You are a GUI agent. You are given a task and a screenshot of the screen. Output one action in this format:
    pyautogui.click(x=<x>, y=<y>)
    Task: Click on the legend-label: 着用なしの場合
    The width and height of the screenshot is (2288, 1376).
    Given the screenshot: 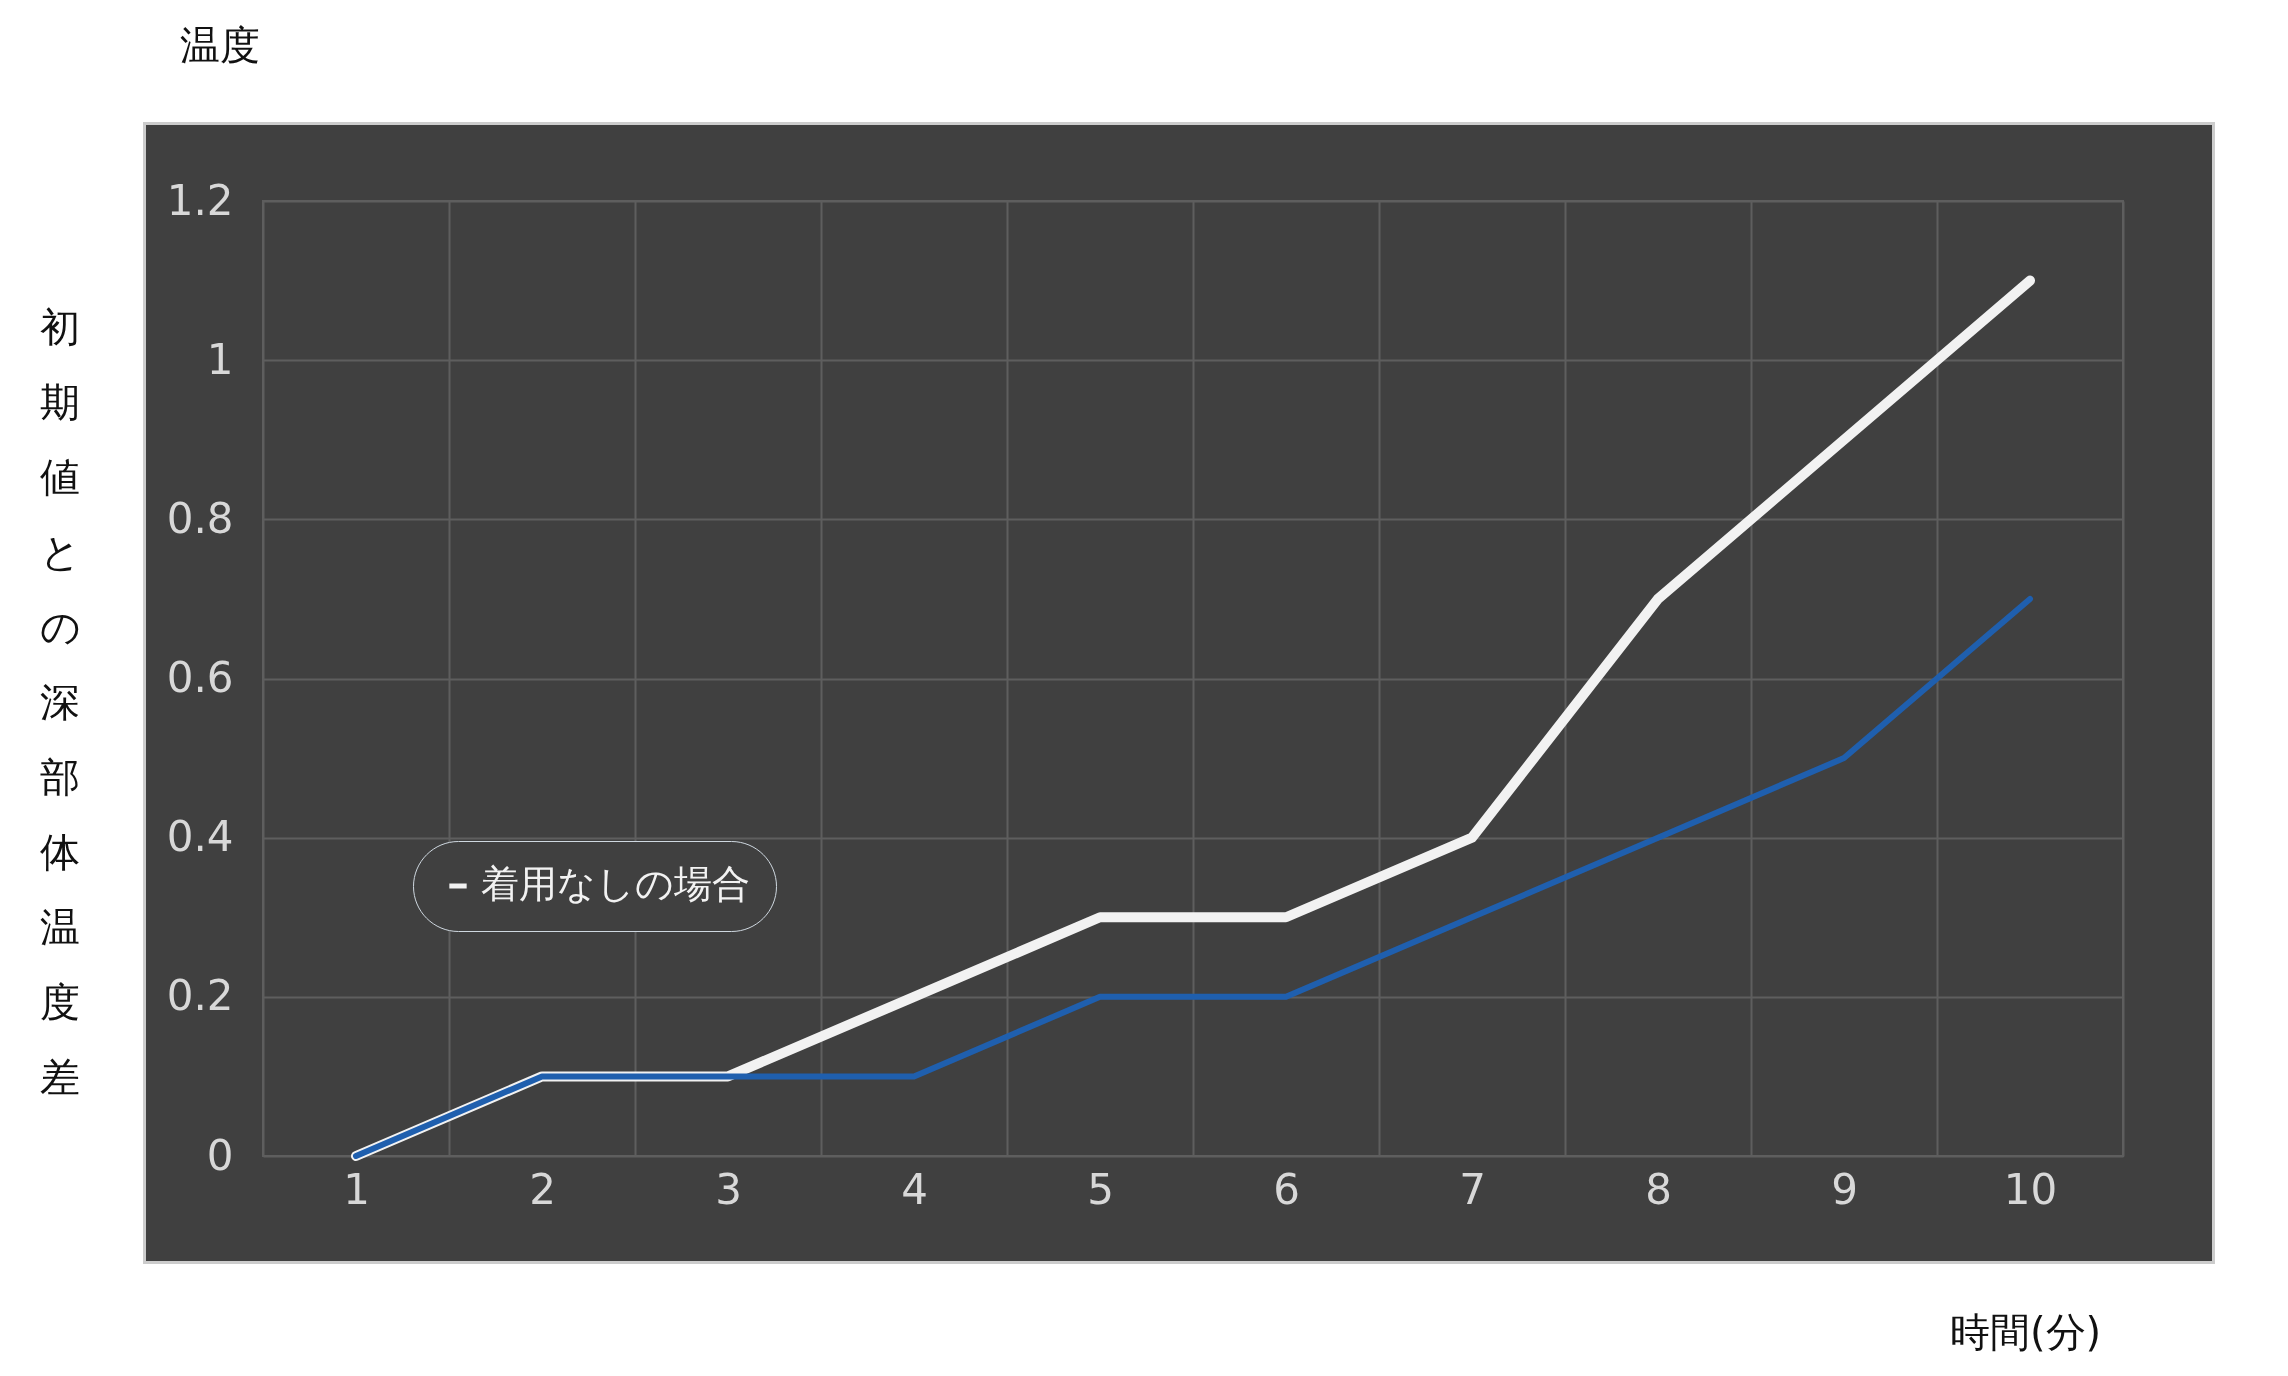 What is the action you would take?
    pyautogui.click(x=615, y=884)
    